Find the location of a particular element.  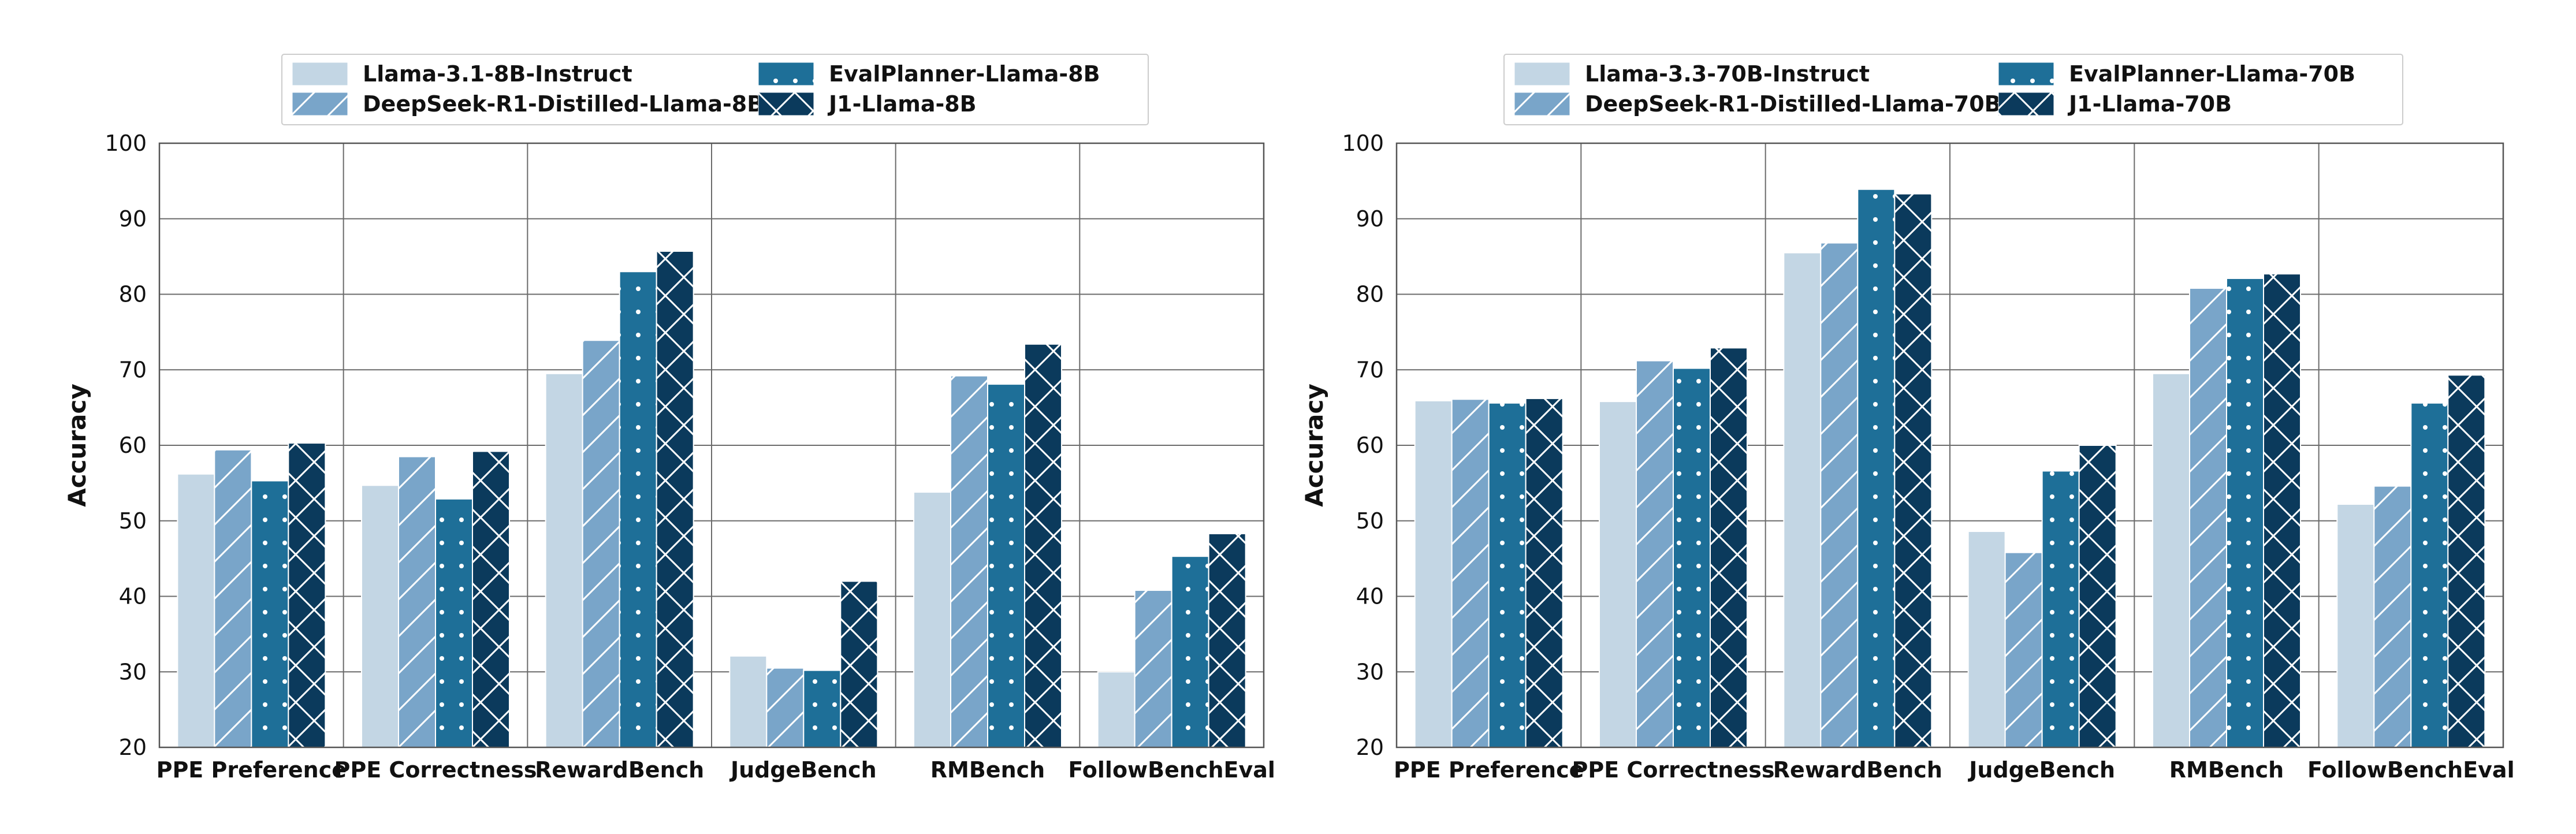

bar-llama-3.1-8b-instruct-ppe-preference is located at coordinates (196, 610).